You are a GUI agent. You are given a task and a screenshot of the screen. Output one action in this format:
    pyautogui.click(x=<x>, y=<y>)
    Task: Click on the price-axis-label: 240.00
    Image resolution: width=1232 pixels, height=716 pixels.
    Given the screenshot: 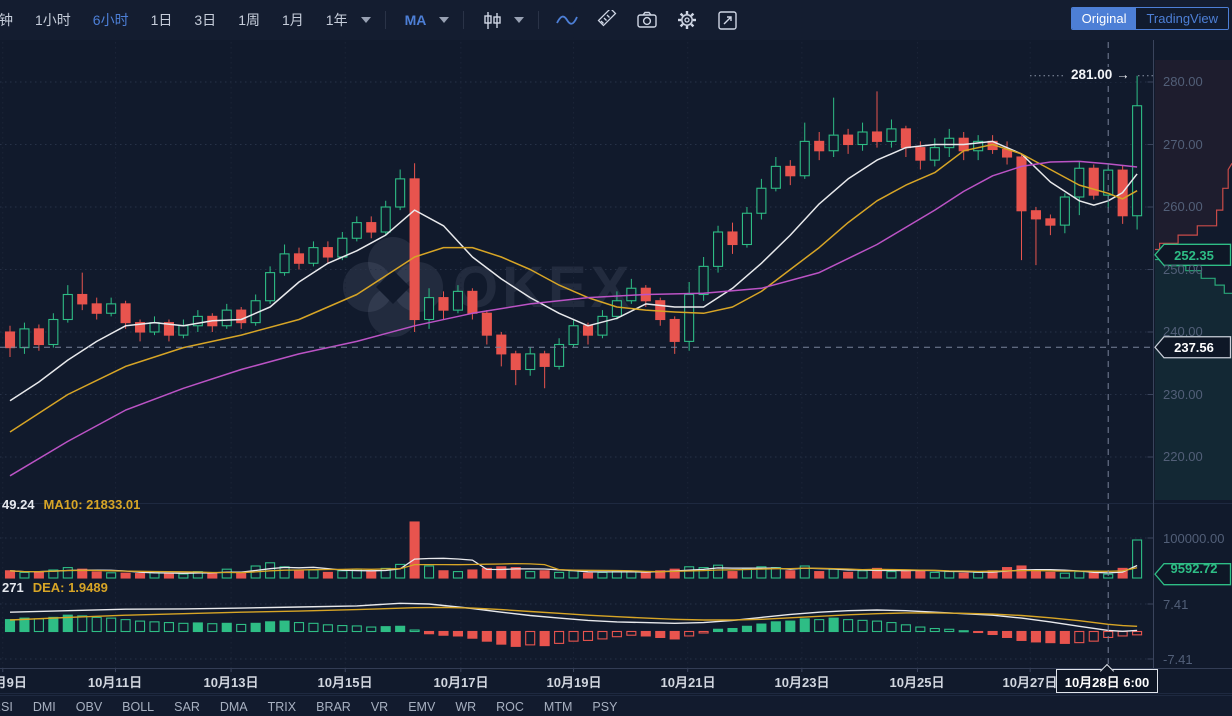 What is the action you would take?
    pyautogui.click(x=1183, y=331)
    